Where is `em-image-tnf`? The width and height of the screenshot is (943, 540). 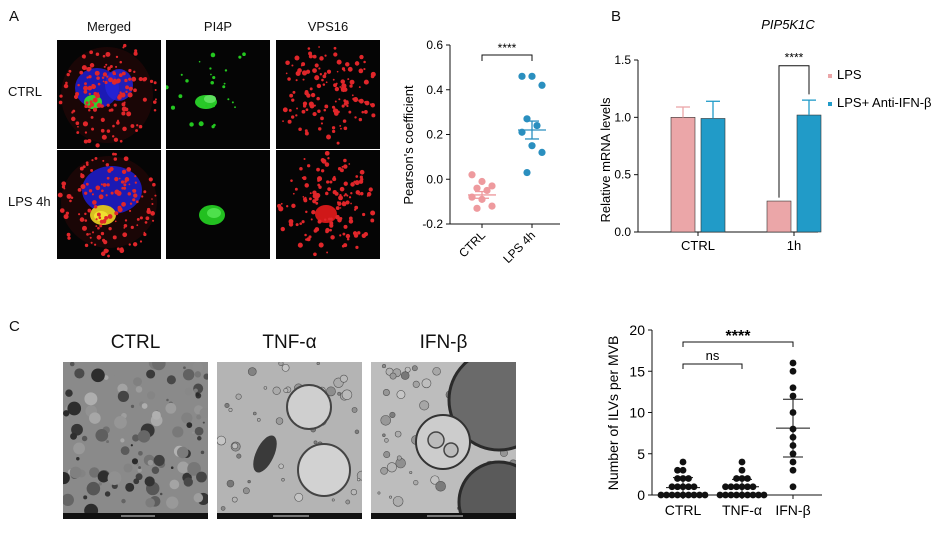
em-image-tnf is located at coordinates (289, 440).